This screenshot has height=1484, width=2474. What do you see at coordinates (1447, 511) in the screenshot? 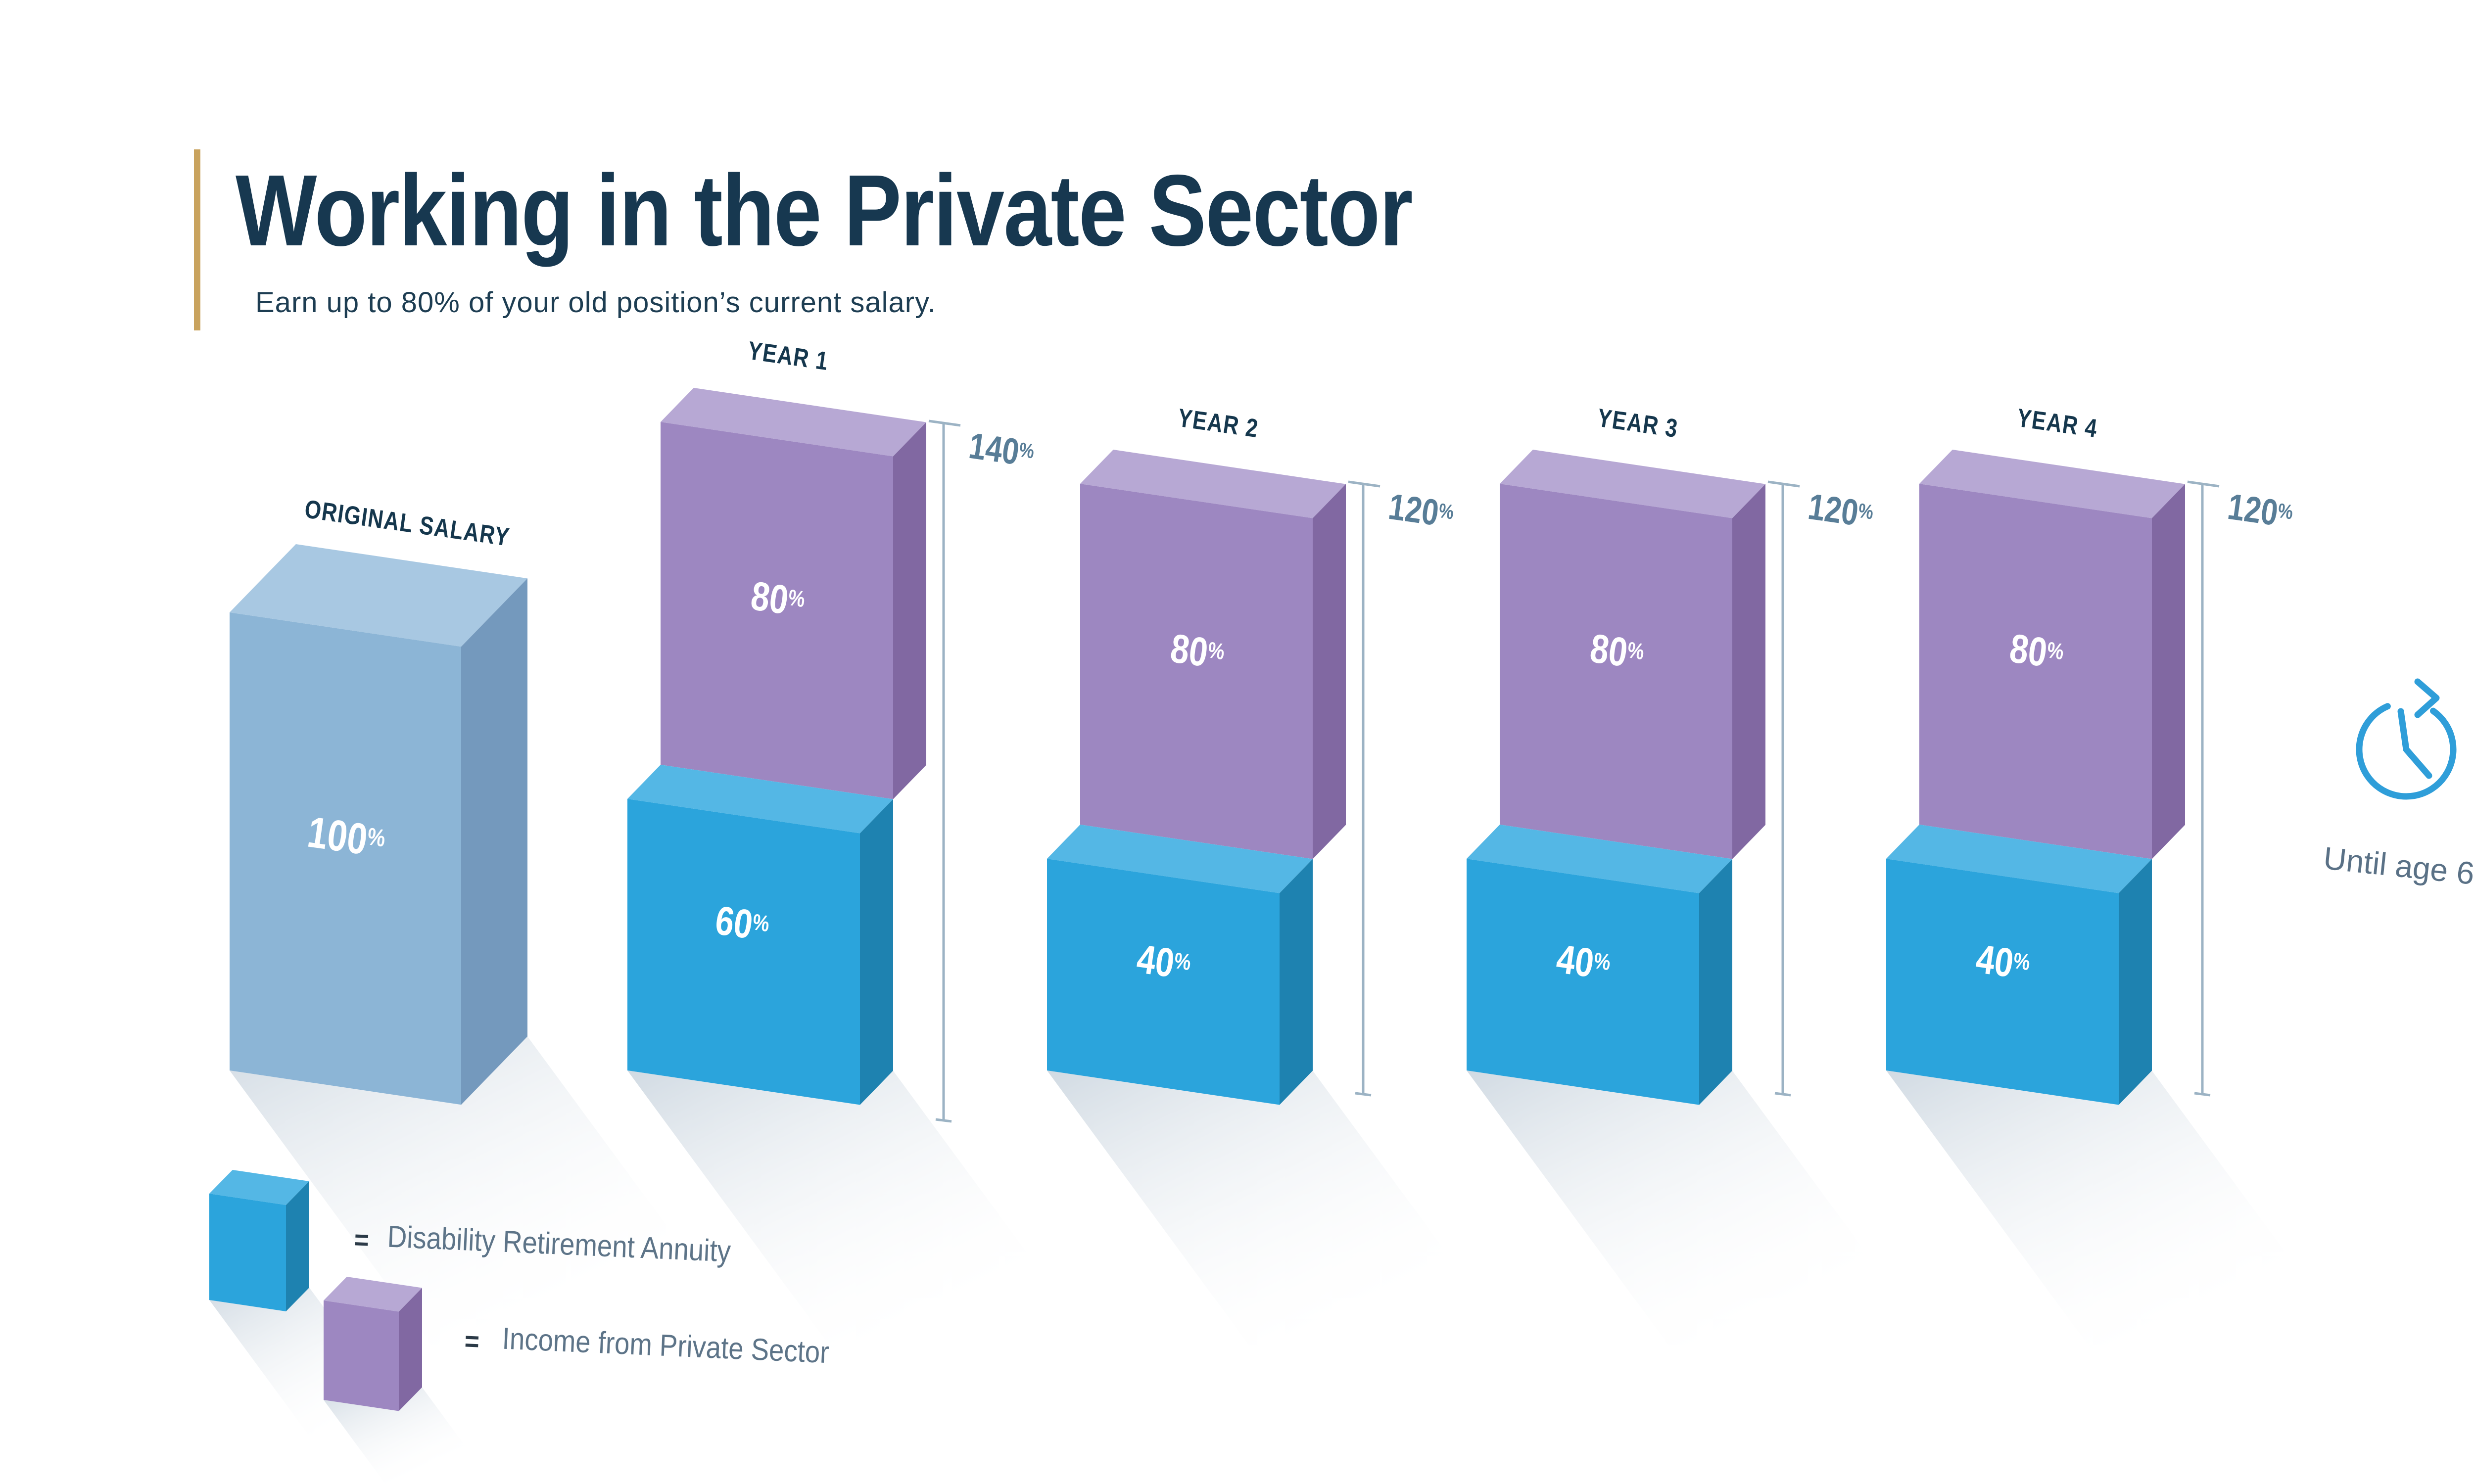
I see `total-label-year-2-sign: %` at bounding box center [1447, 511].